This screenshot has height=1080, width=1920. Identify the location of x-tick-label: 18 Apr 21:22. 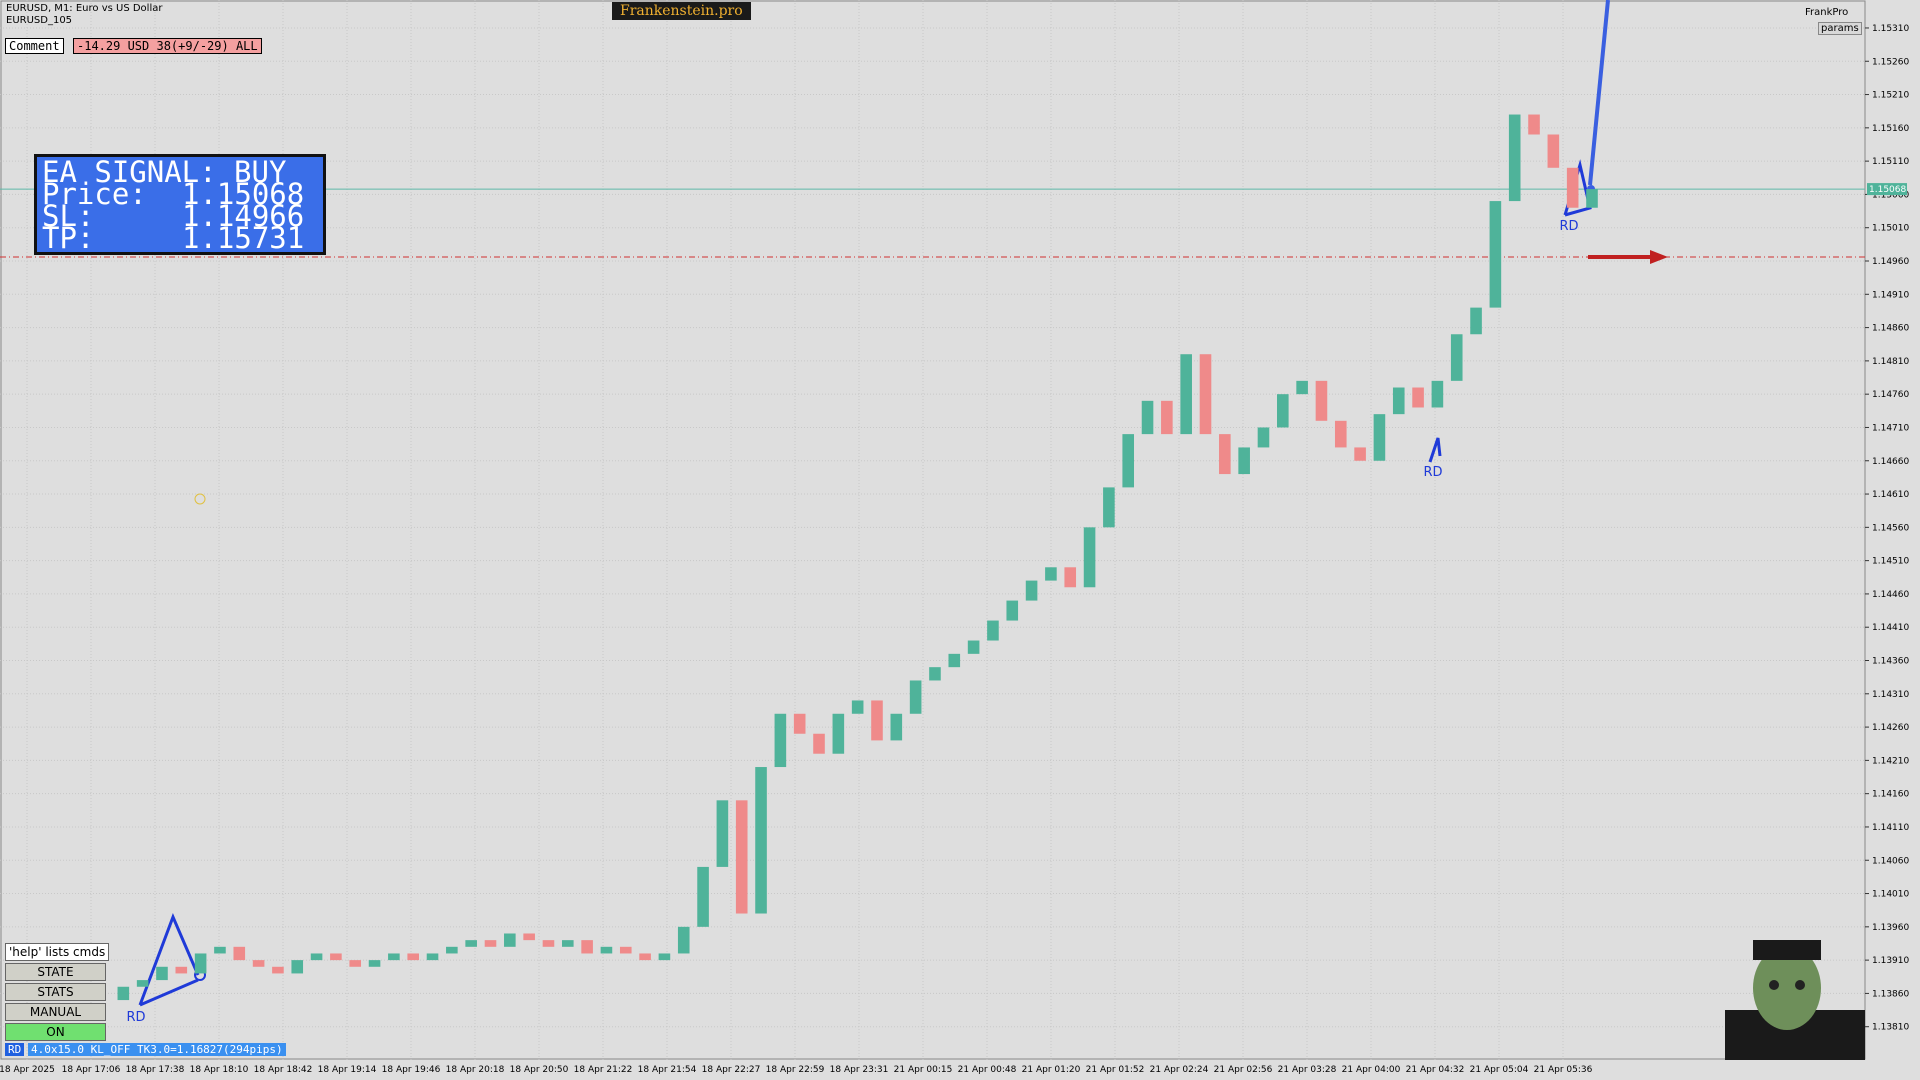
(603, 1070).